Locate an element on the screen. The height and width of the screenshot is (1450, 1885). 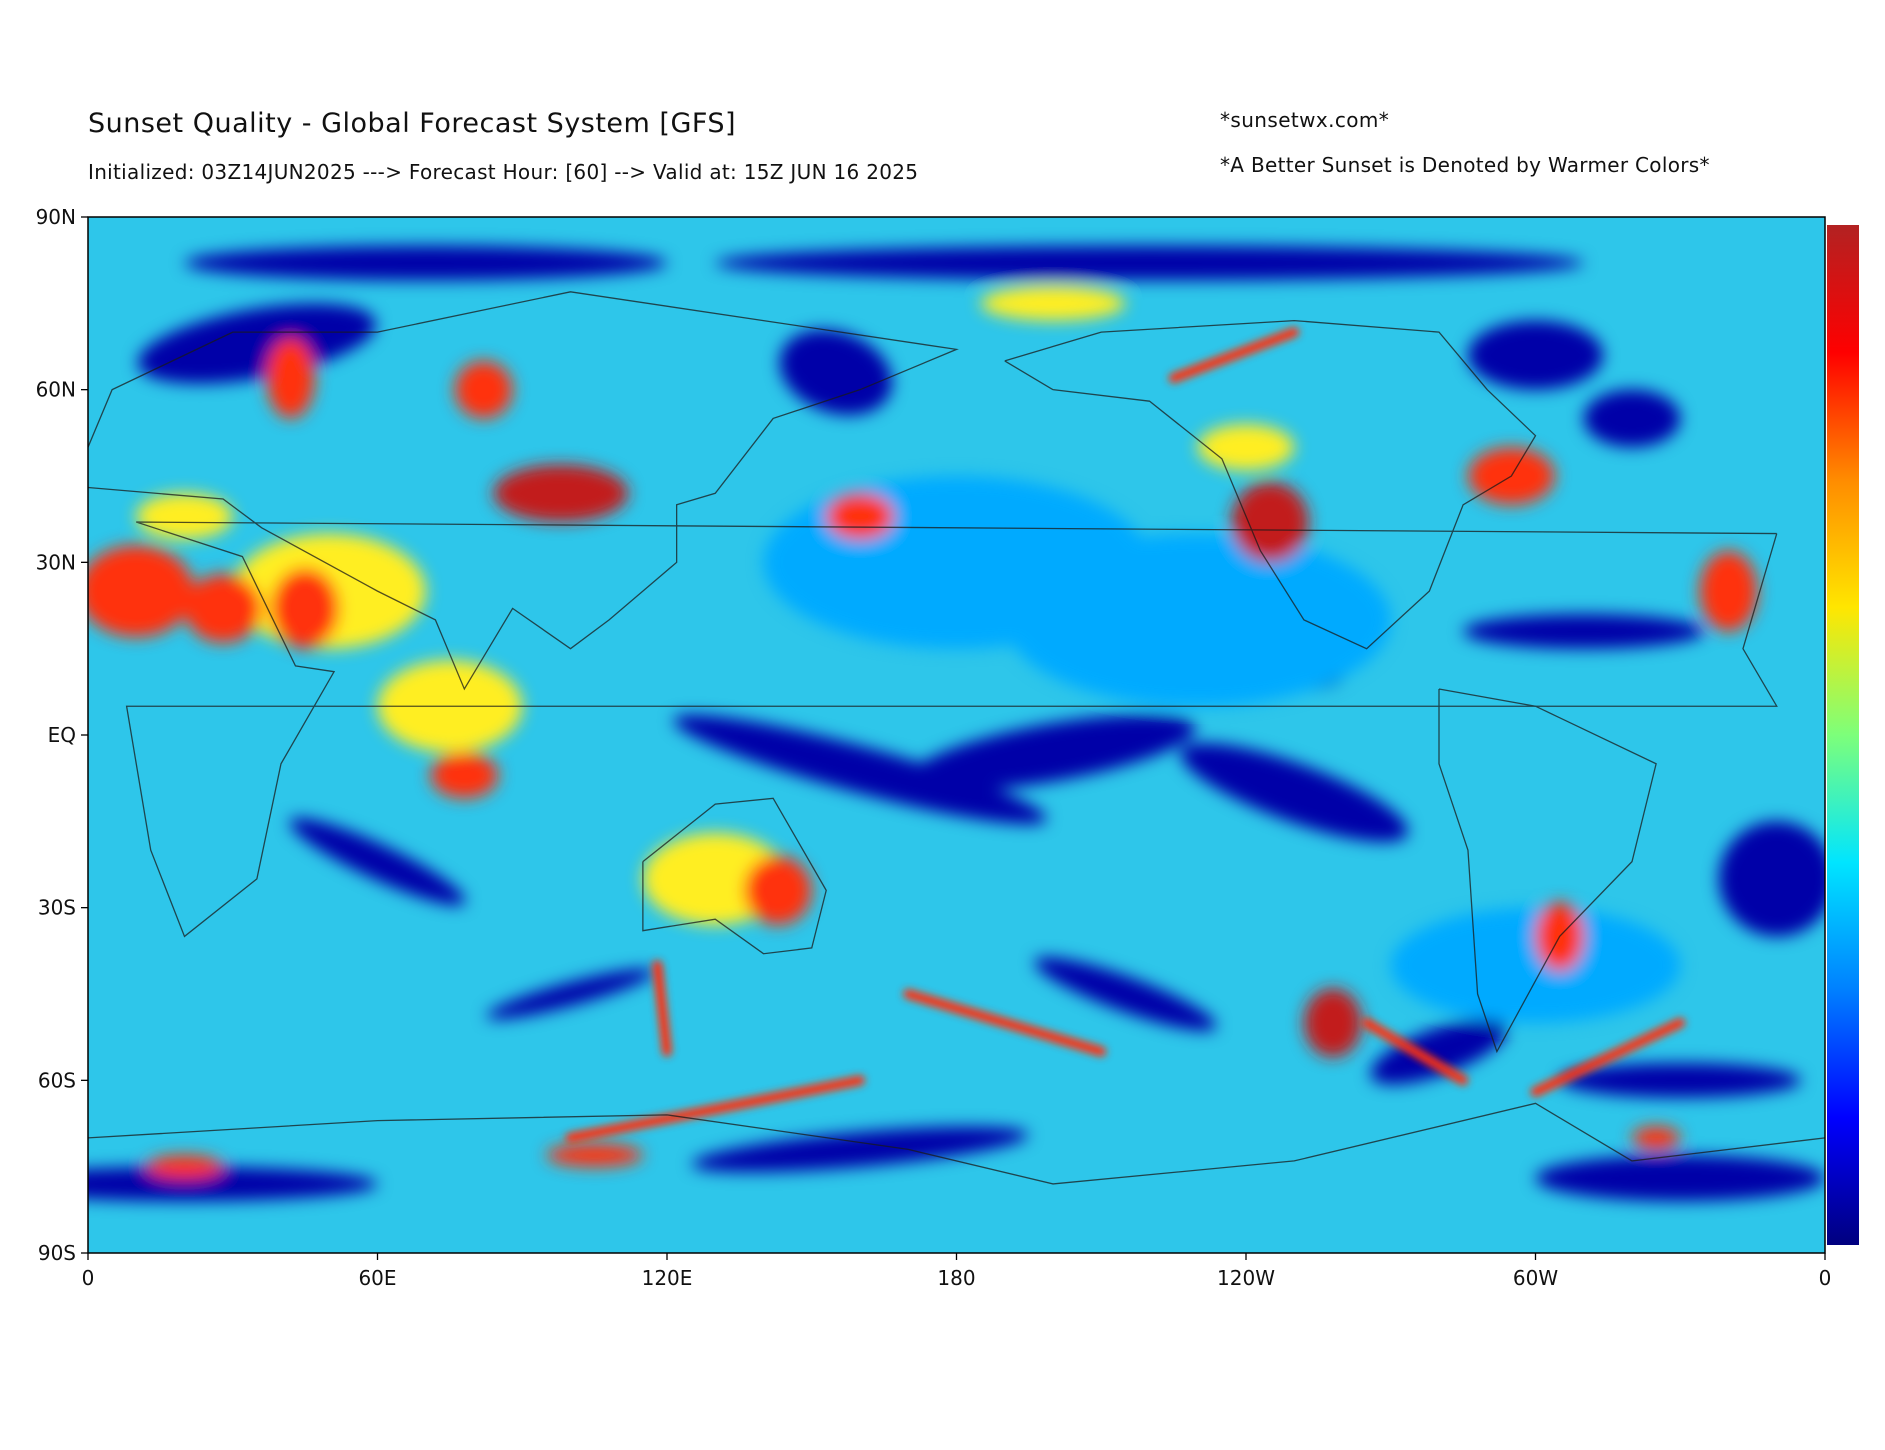
lat-tick-label: 30S is located at coordinates (57, 908).